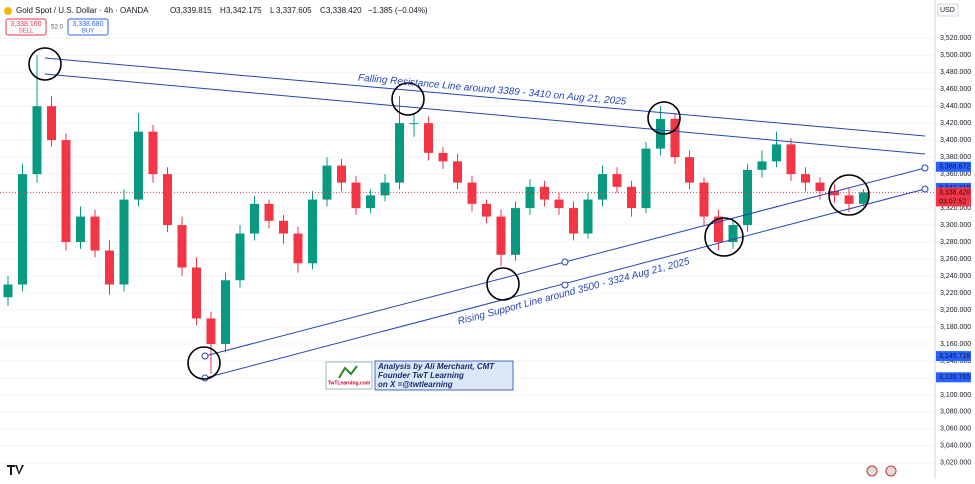 This screenshot has height=484, width=975. I want to click on change: −1.385 (−0.04%), so click(398, 10).